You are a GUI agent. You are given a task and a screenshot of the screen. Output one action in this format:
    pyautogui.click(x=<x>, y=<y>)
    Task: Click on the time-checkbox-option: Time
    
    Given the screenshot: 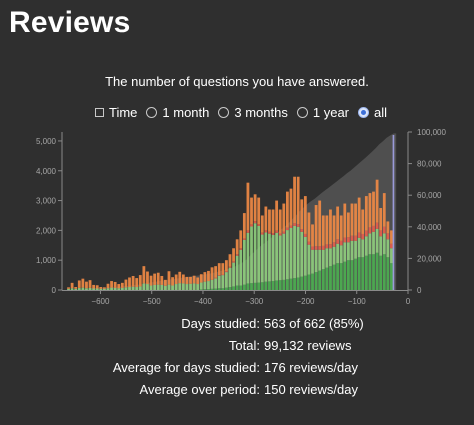 What is the action you would take?
    pyautogui.click(x=116, y=112)
    